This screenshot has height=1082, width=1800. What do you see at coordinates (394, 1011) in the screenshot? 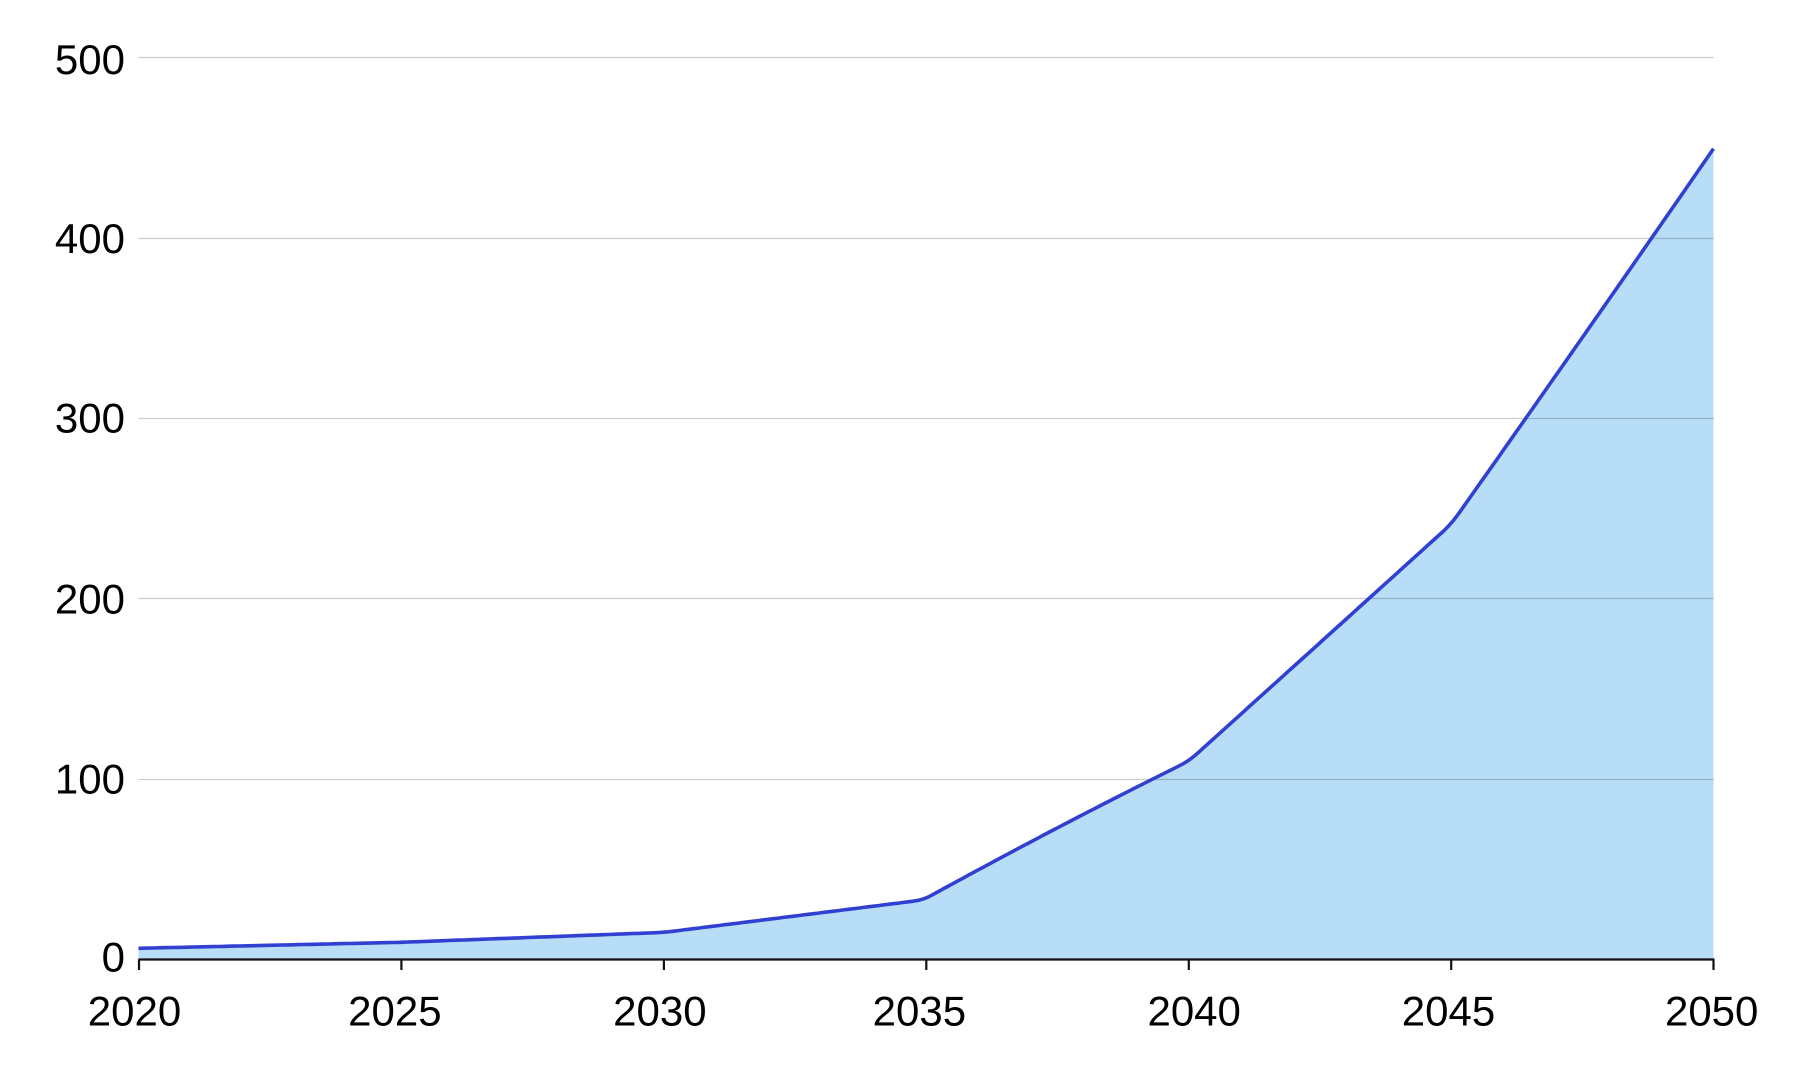
I see `svg-text: 2025` at bounding box center [394, 1011].